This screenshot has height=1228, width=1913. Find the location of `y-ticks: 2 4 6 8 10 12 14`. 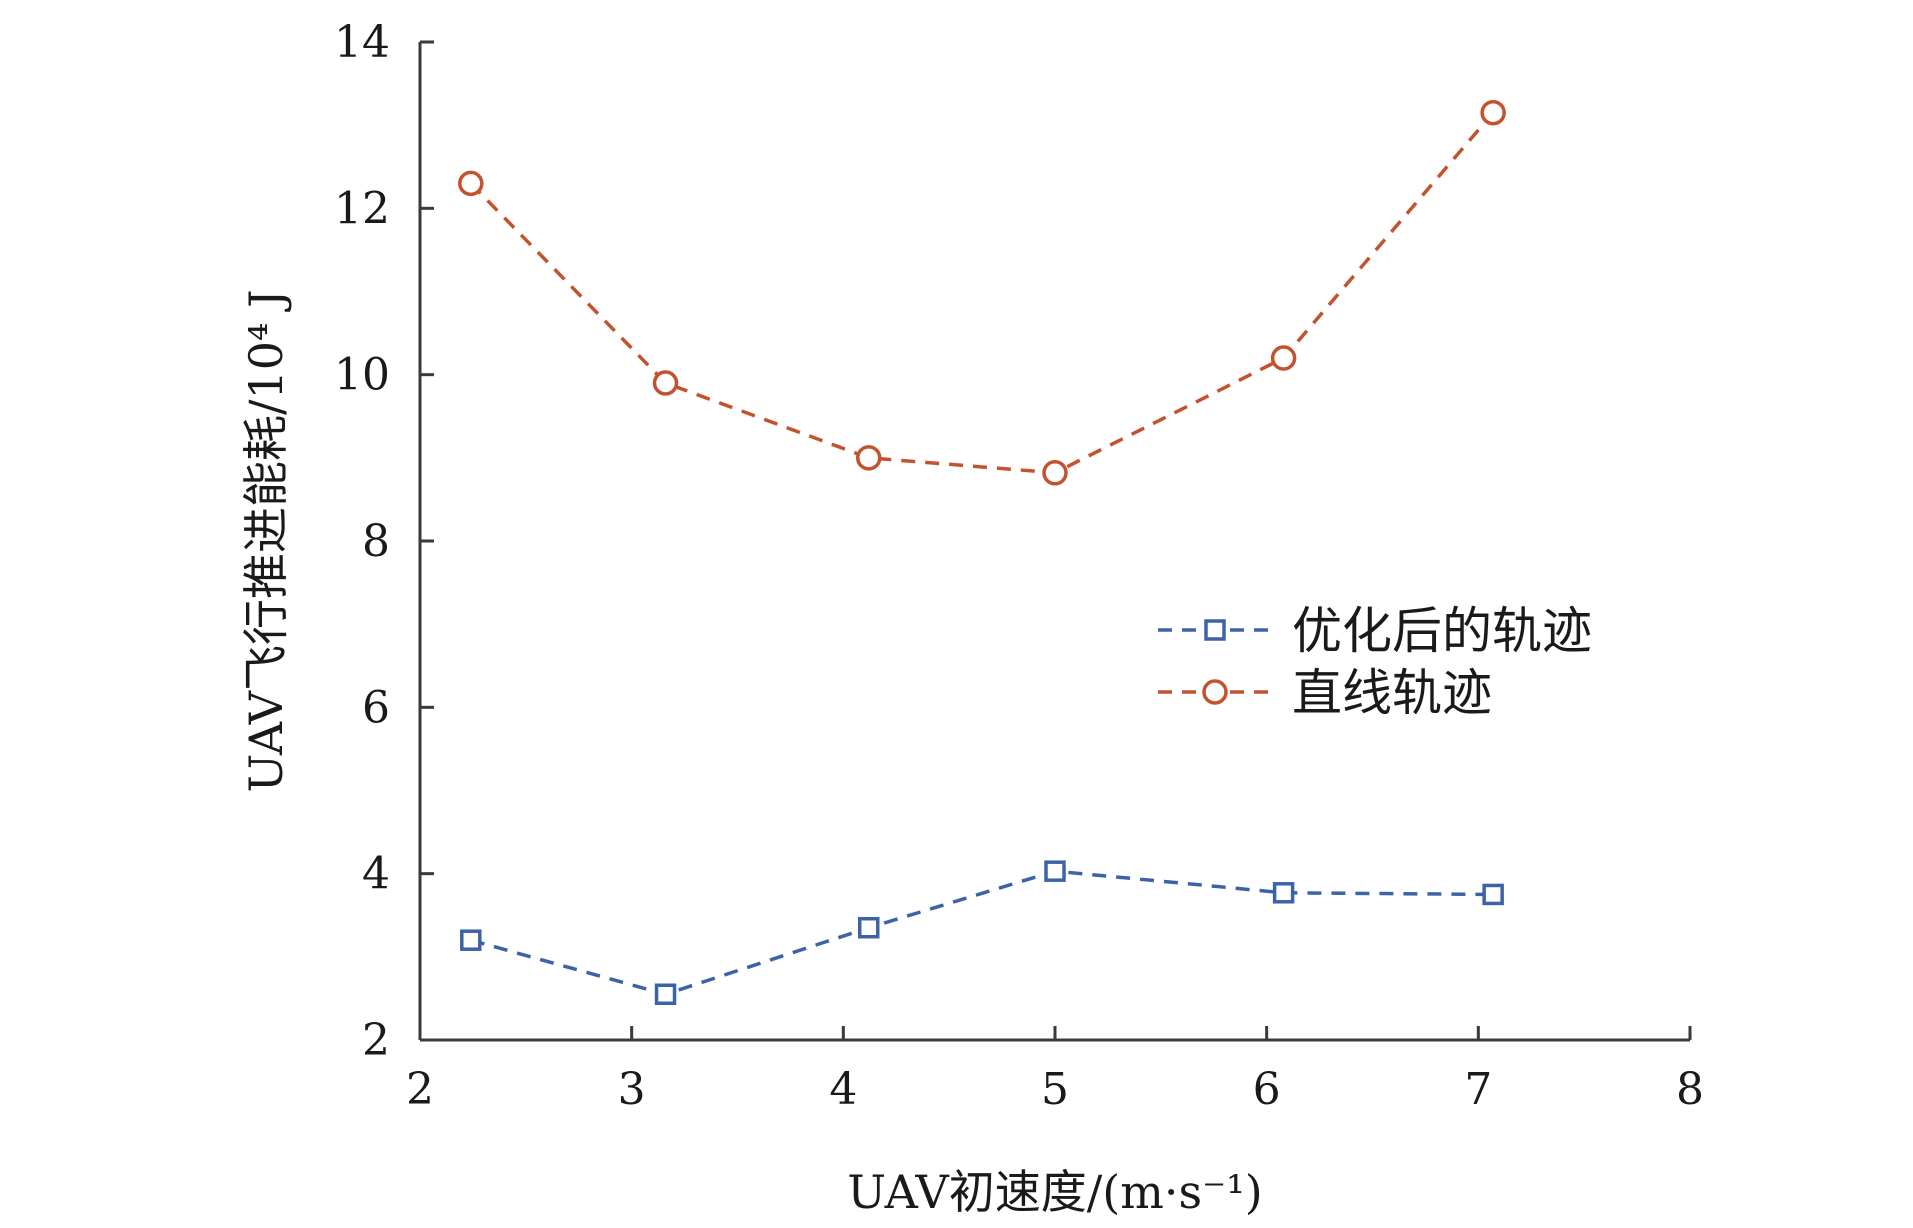

y-ticks: 2 4 6 8 10 12 14 is located at coordinates (384, 541).